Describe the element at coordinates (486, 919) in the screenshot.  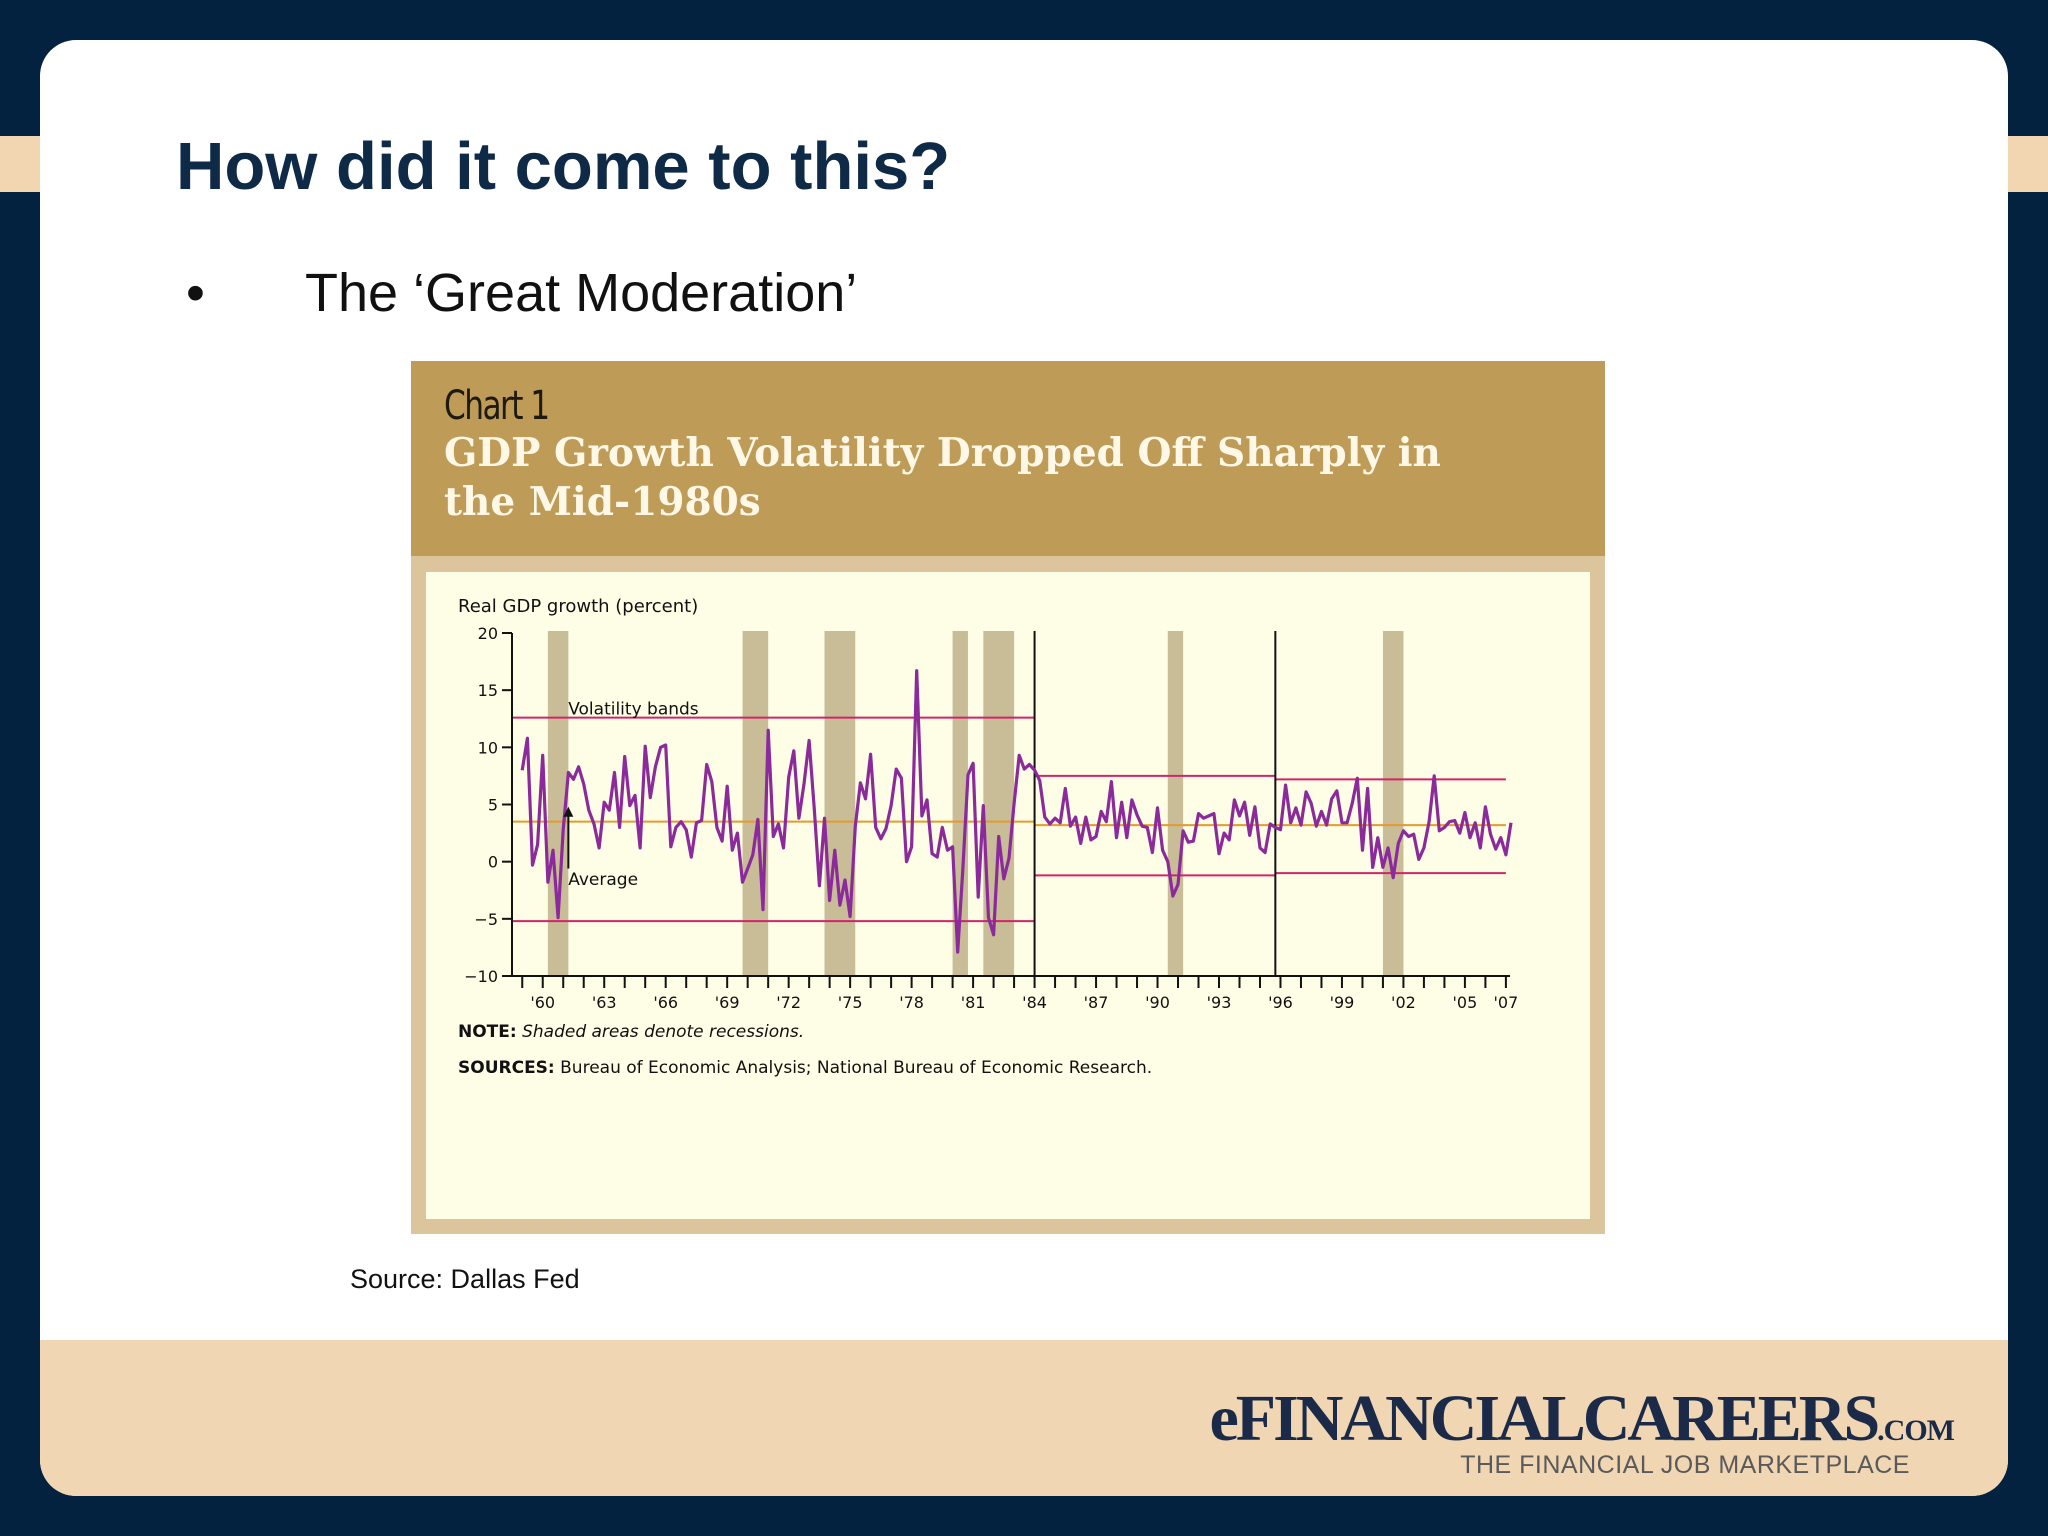
I see `y-tick-label: −5` at that location.